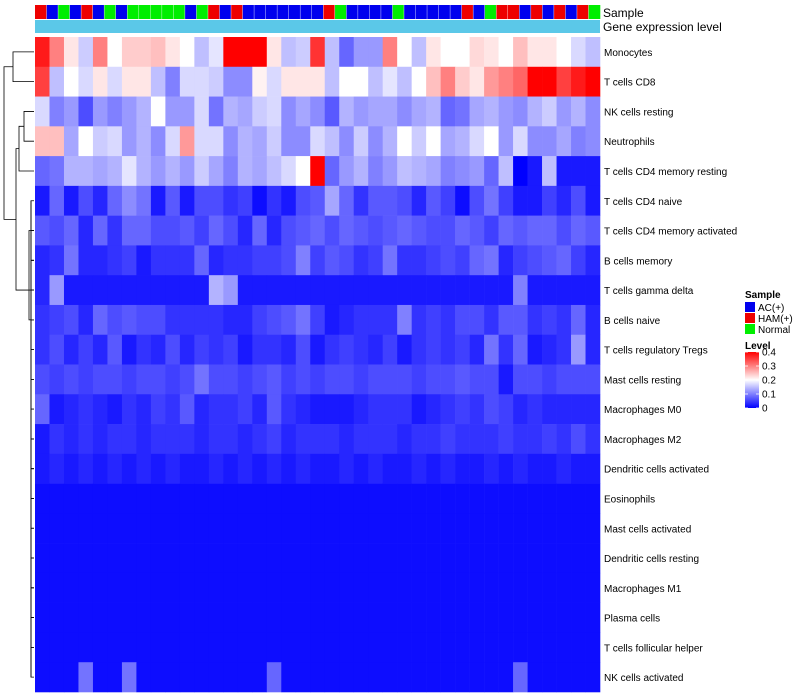 This screenshot has width=800, height=700. I want to click on level-legend-tick-label: 0, so click(765, 409).